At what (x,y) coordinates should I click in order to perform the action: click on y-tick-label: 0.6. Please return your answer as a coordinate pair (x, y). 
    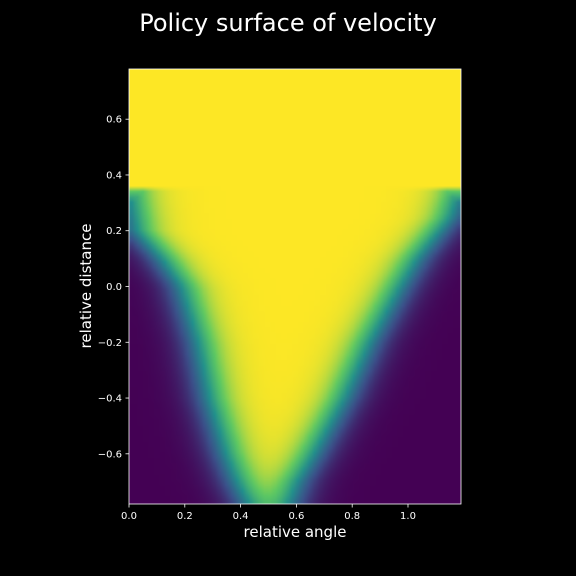
    Looking at the image, I should click on (114, 120).